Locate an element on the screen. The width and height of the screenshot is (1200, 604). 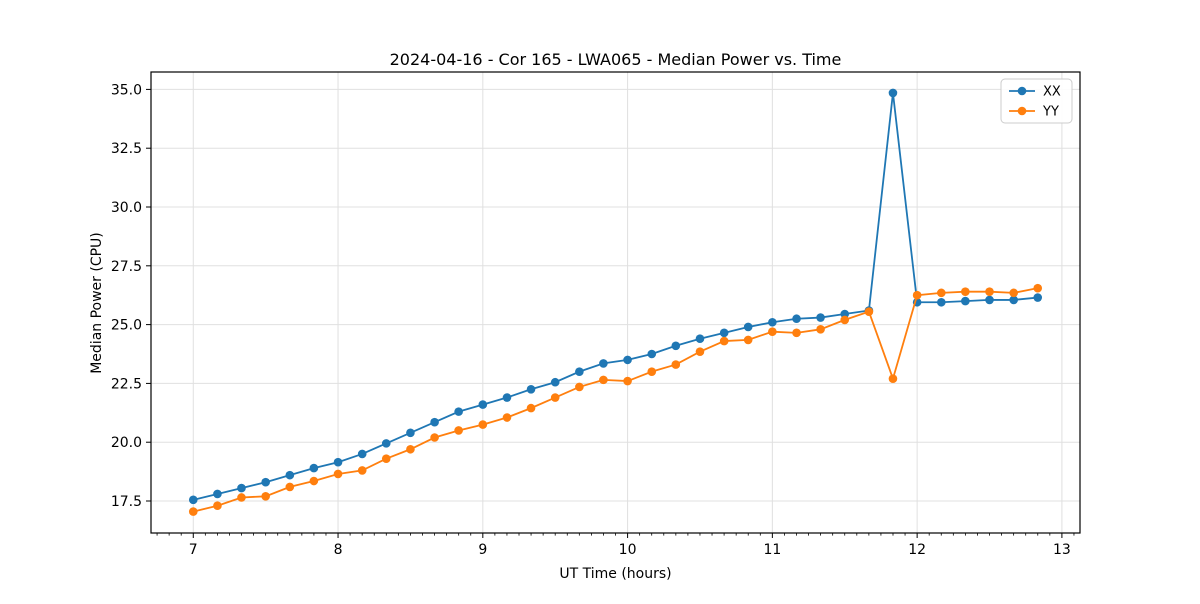
y-tick-label: 27.5 is located at coordinates (126, 267).